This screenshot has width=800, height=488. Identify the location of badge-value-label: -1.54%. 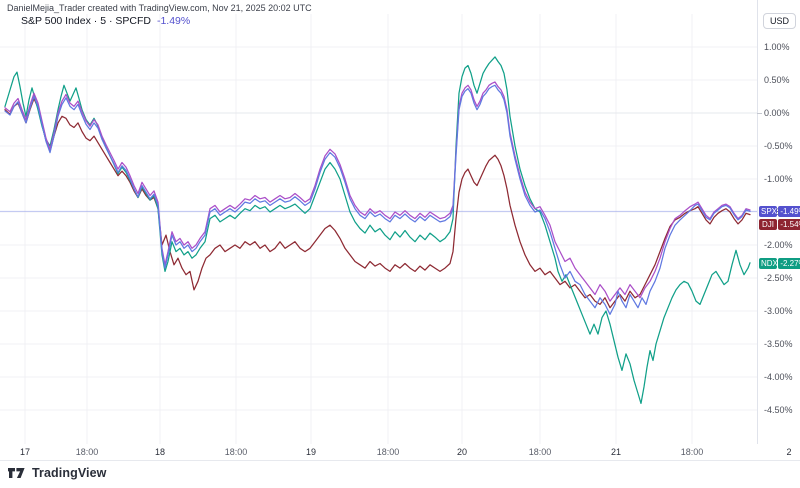
(789, 224).